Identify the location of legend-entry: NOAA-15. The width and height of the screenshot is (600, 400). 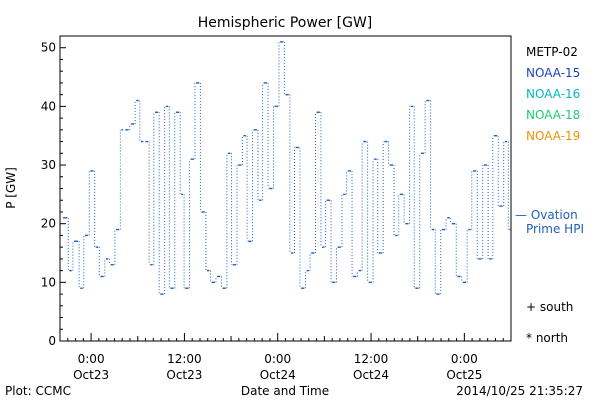
(553, 73).